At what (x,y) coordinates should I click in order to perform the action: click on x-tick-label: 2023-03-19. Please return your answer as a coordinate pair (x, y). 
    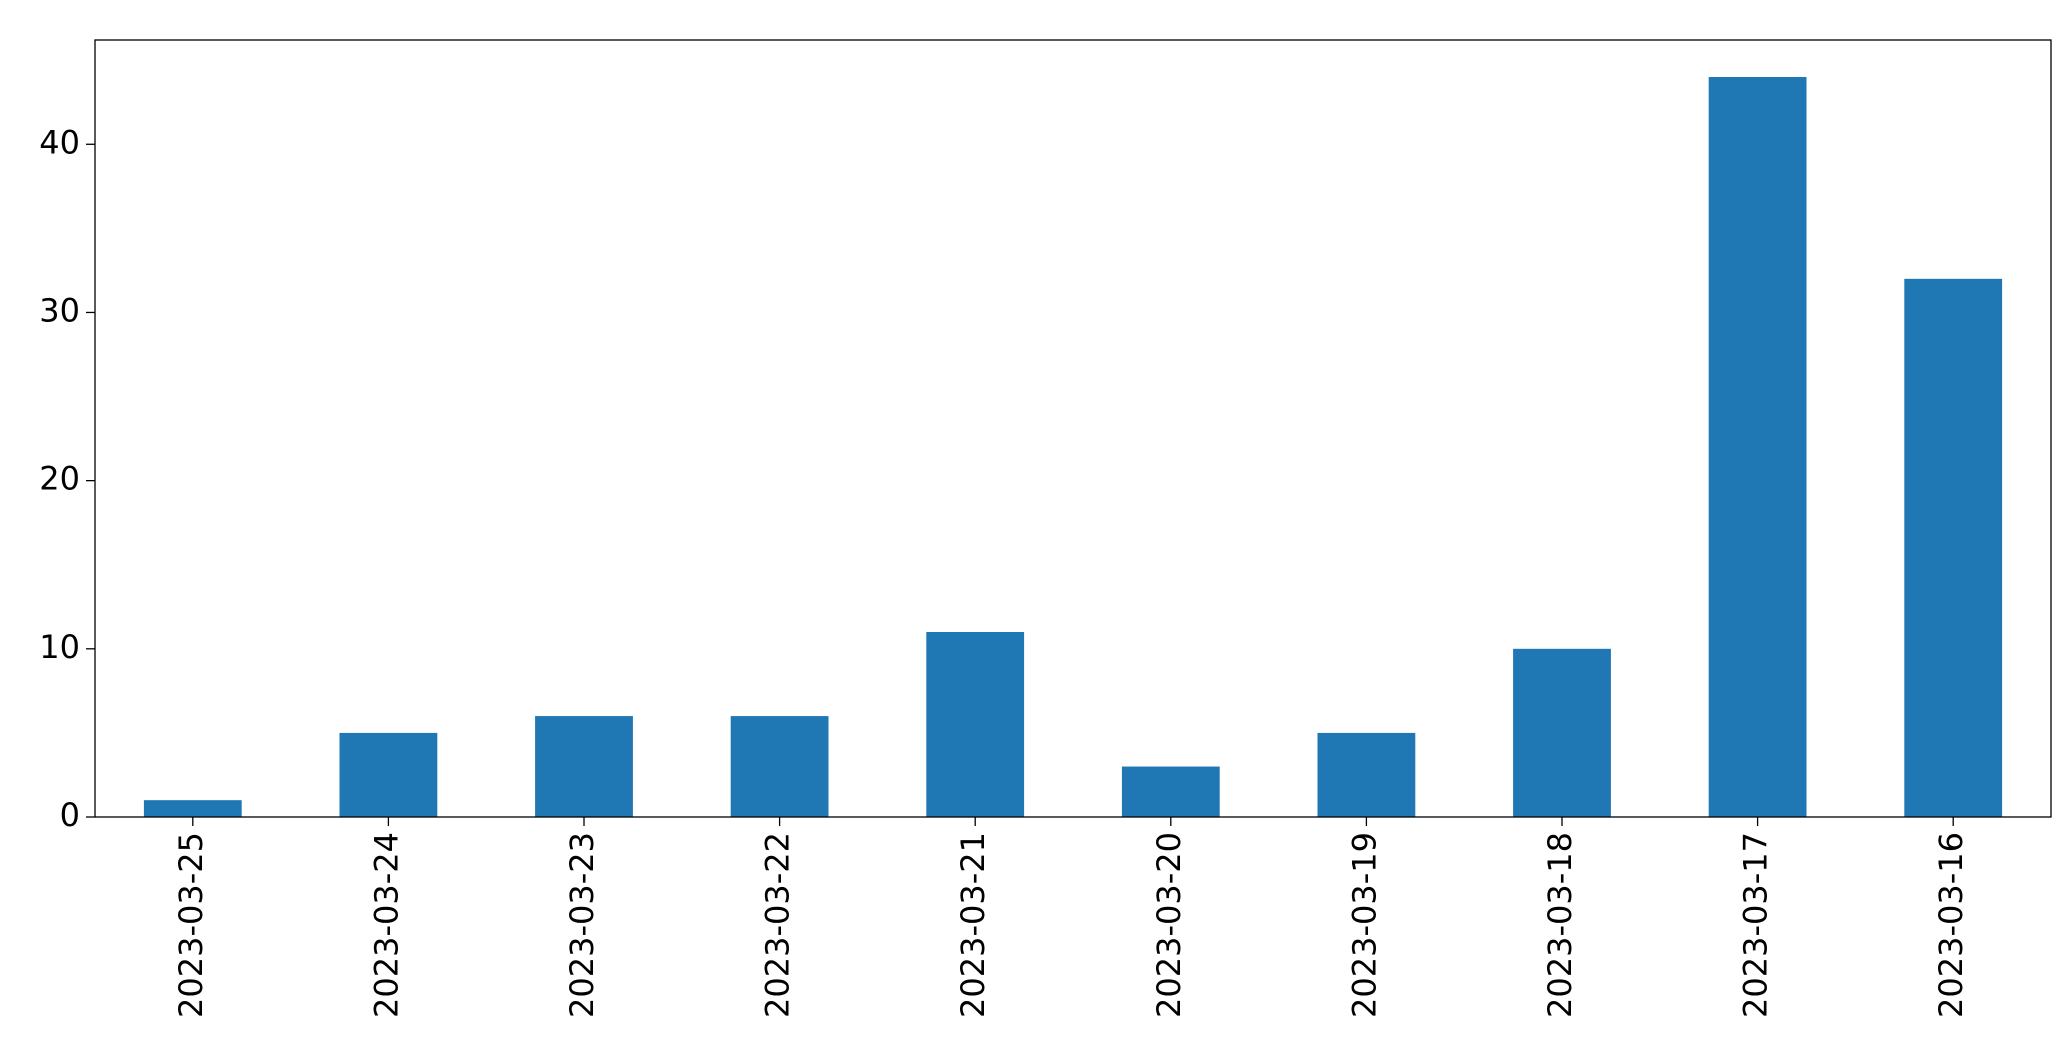
    Looking at the image, I should click on (1364, 925).